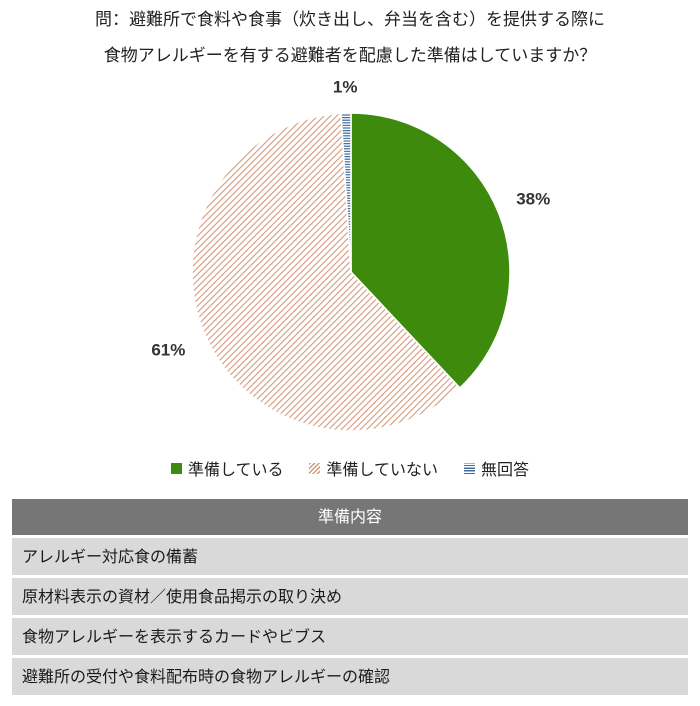 Image resolution: width=700 pixels, height=706 pixels. I want to click on table-header: 準備内容, so click(350, 517).